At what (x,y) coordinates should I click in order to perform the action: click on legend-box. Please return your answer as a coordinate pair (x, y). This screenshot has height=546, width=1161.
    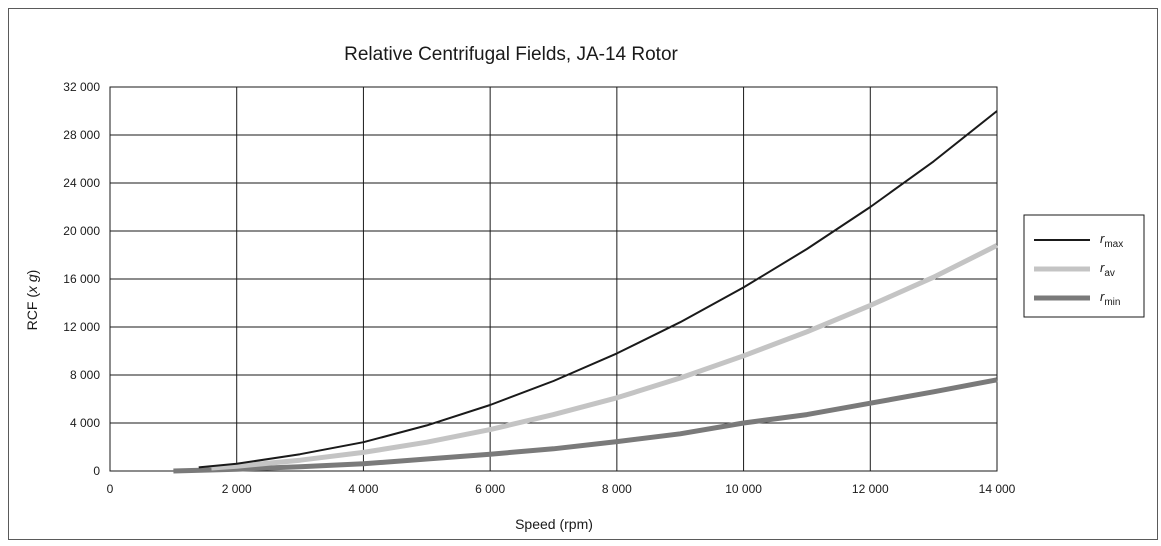
    Looking at the image, I should click on (1084, 266).